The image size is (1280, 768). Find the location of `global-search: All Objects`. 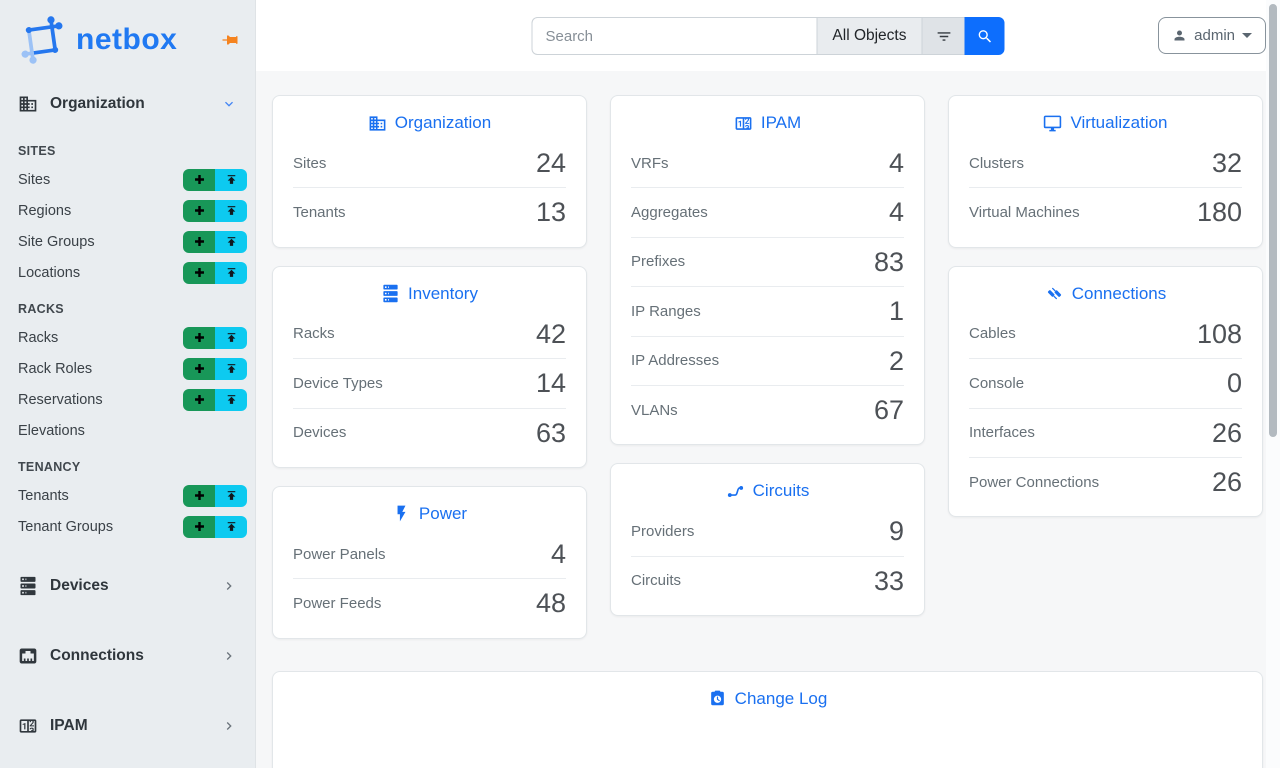

global-search: All Objects is located at coordinates (768, 36).